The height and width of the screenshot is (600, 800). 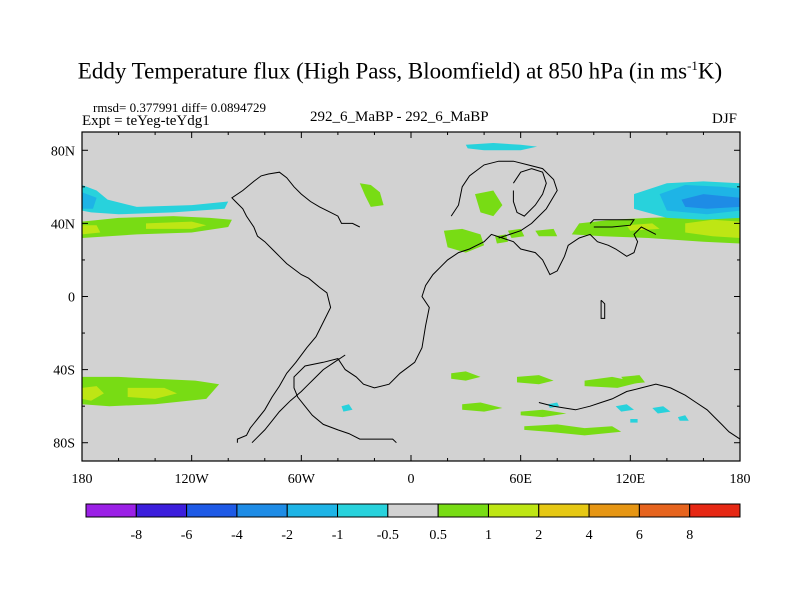 What do you see at coordinates (192, 479) in the screenshot?
I see `x-tick-label-1: 120W` at bounding box center [192, 479].